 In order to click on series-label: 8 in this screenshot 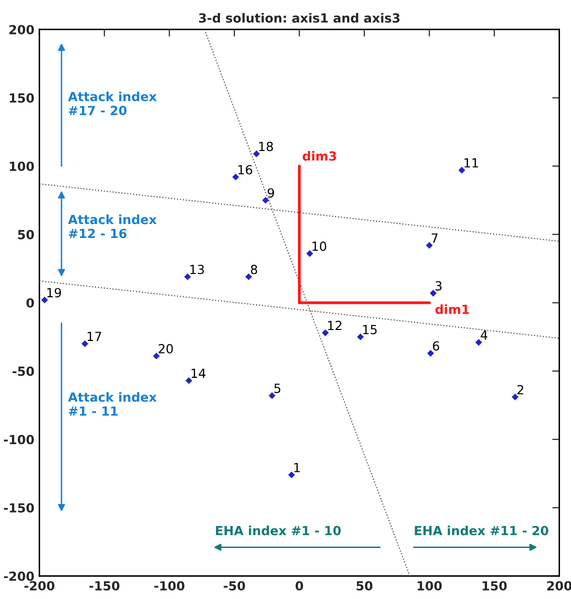, I will do `click(254, 269)`.